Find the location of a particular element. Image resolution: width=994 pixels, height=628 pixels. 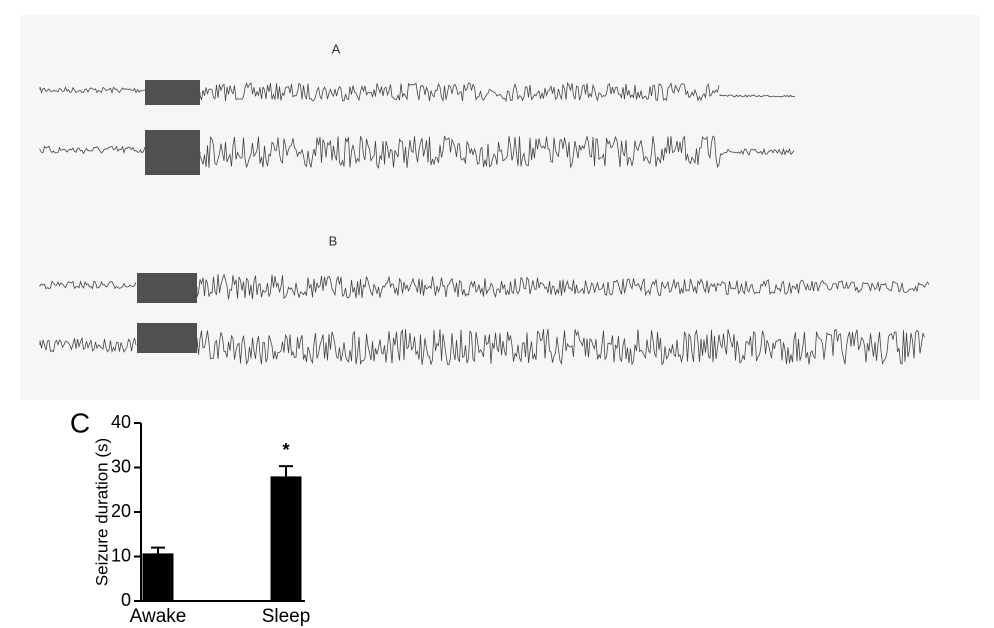

panel-label: C is located at coordinates (80, 422).